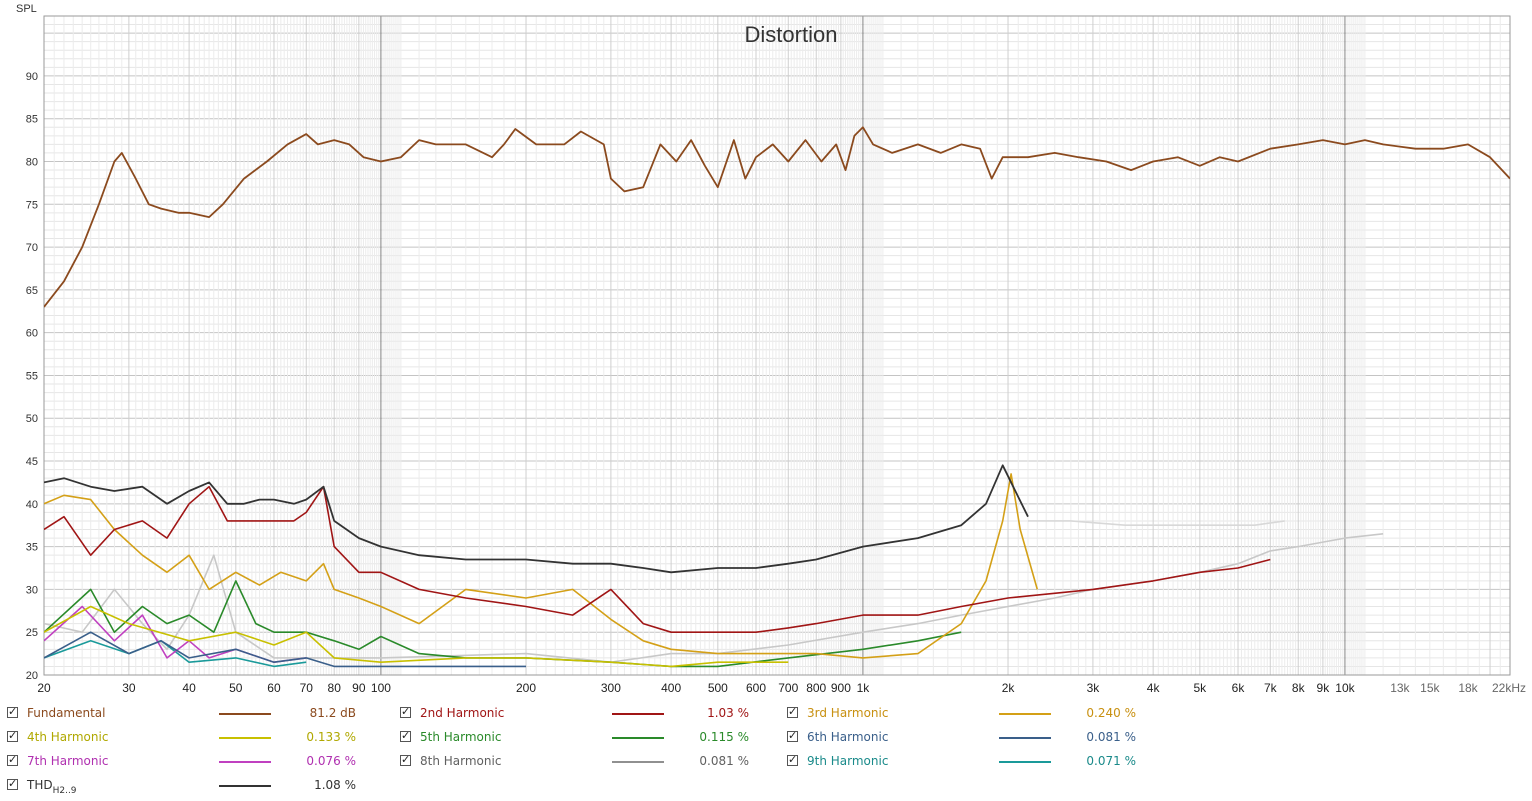 The height and width of the screenshot is (801, 1532). I want to click on y-tick-label: 30, so click(32, 590).